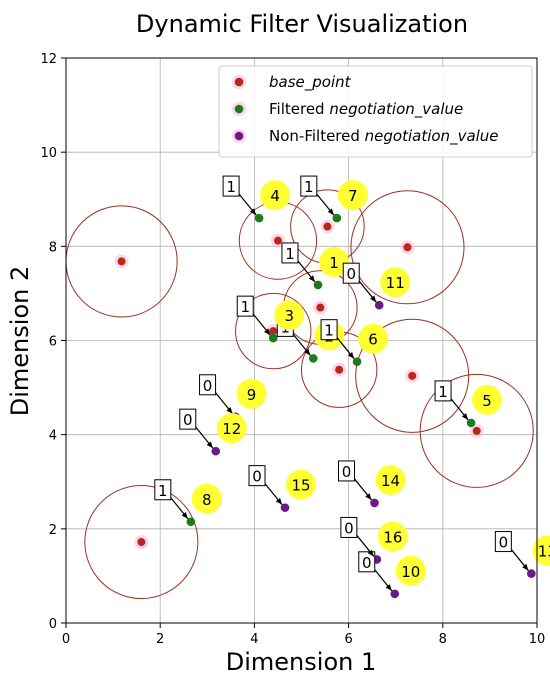  What do you see at coordinates (299, 109) in the screenshot?
I see `legend-label-text: Filtered` at bounding box center [299, 109].